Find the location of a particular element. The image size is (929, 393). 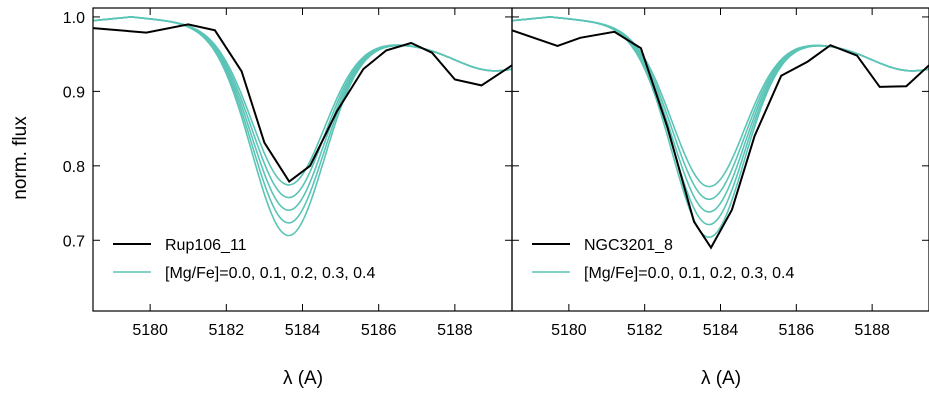

y-tick-label: 0.7 is located at coordinates (74, 241).